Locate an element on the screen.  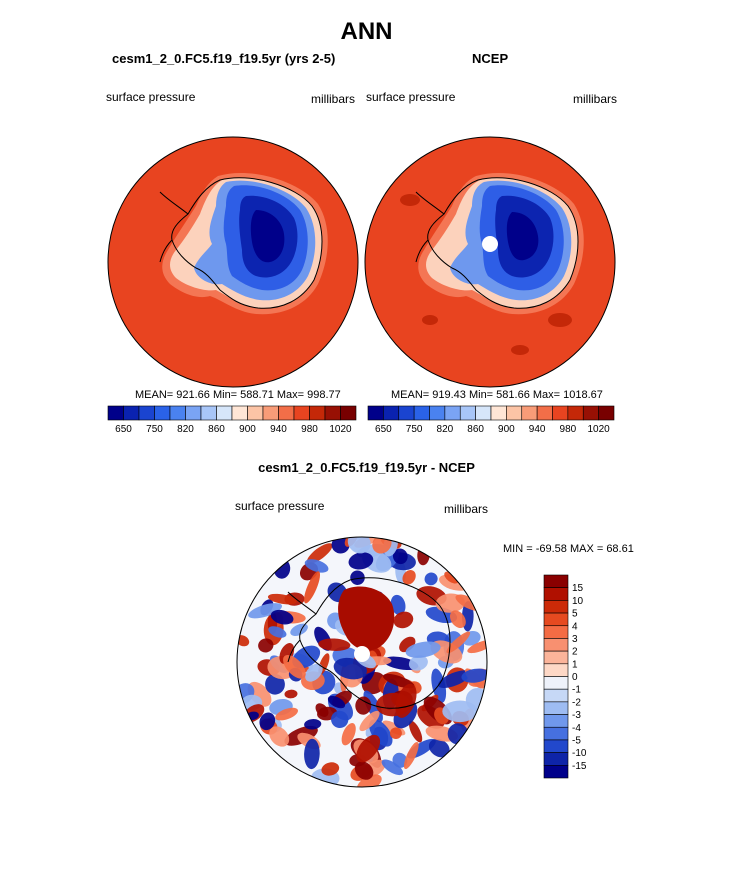
colorbar-tick-label: -4 is located at coordinates (576, 728).